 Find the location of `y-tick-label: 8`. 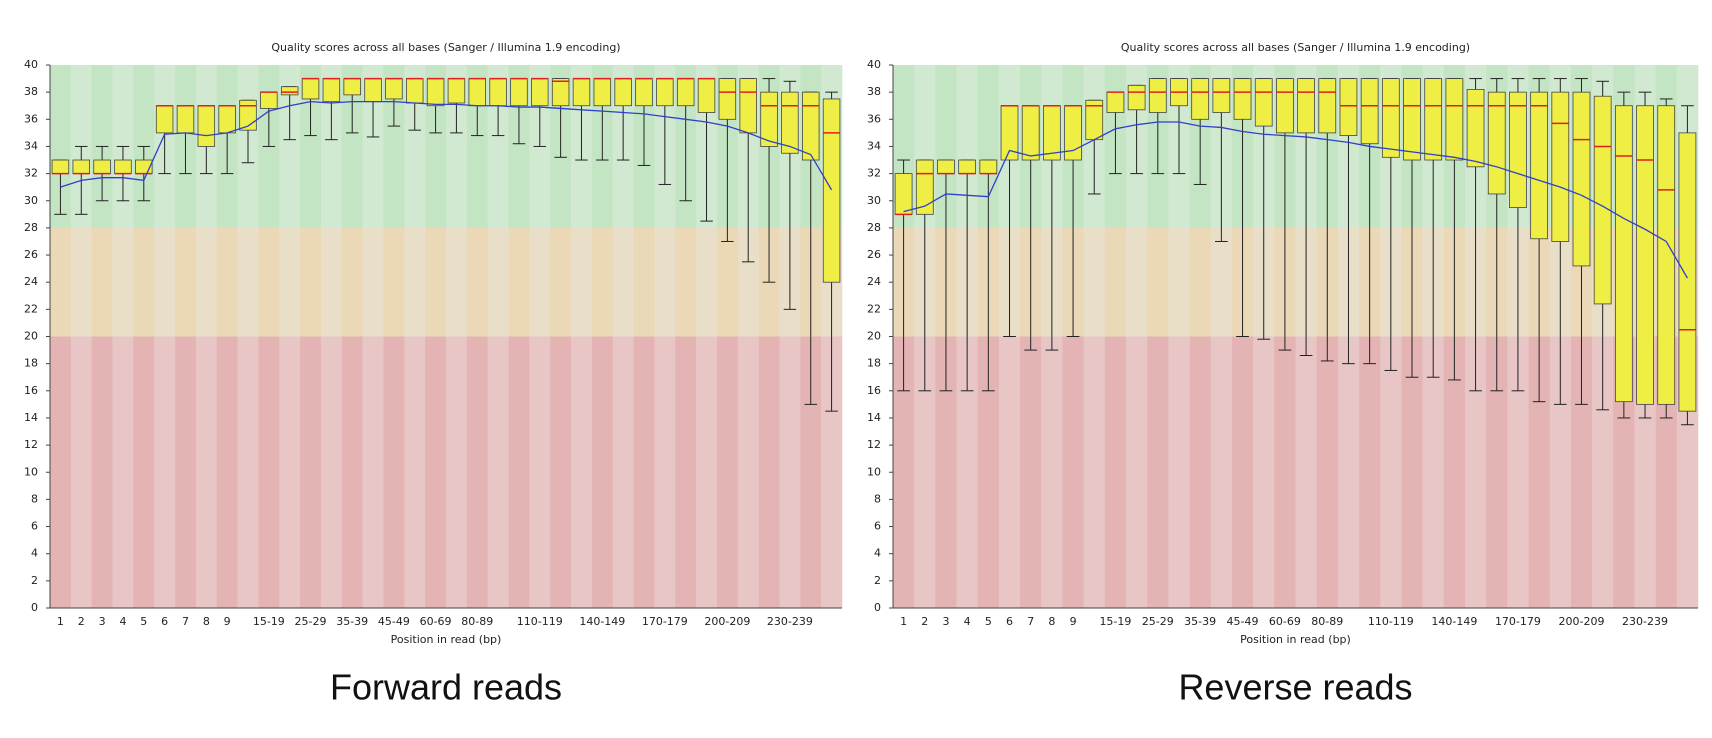

y-tick-label: 8 is located at coordinates (877, 498).